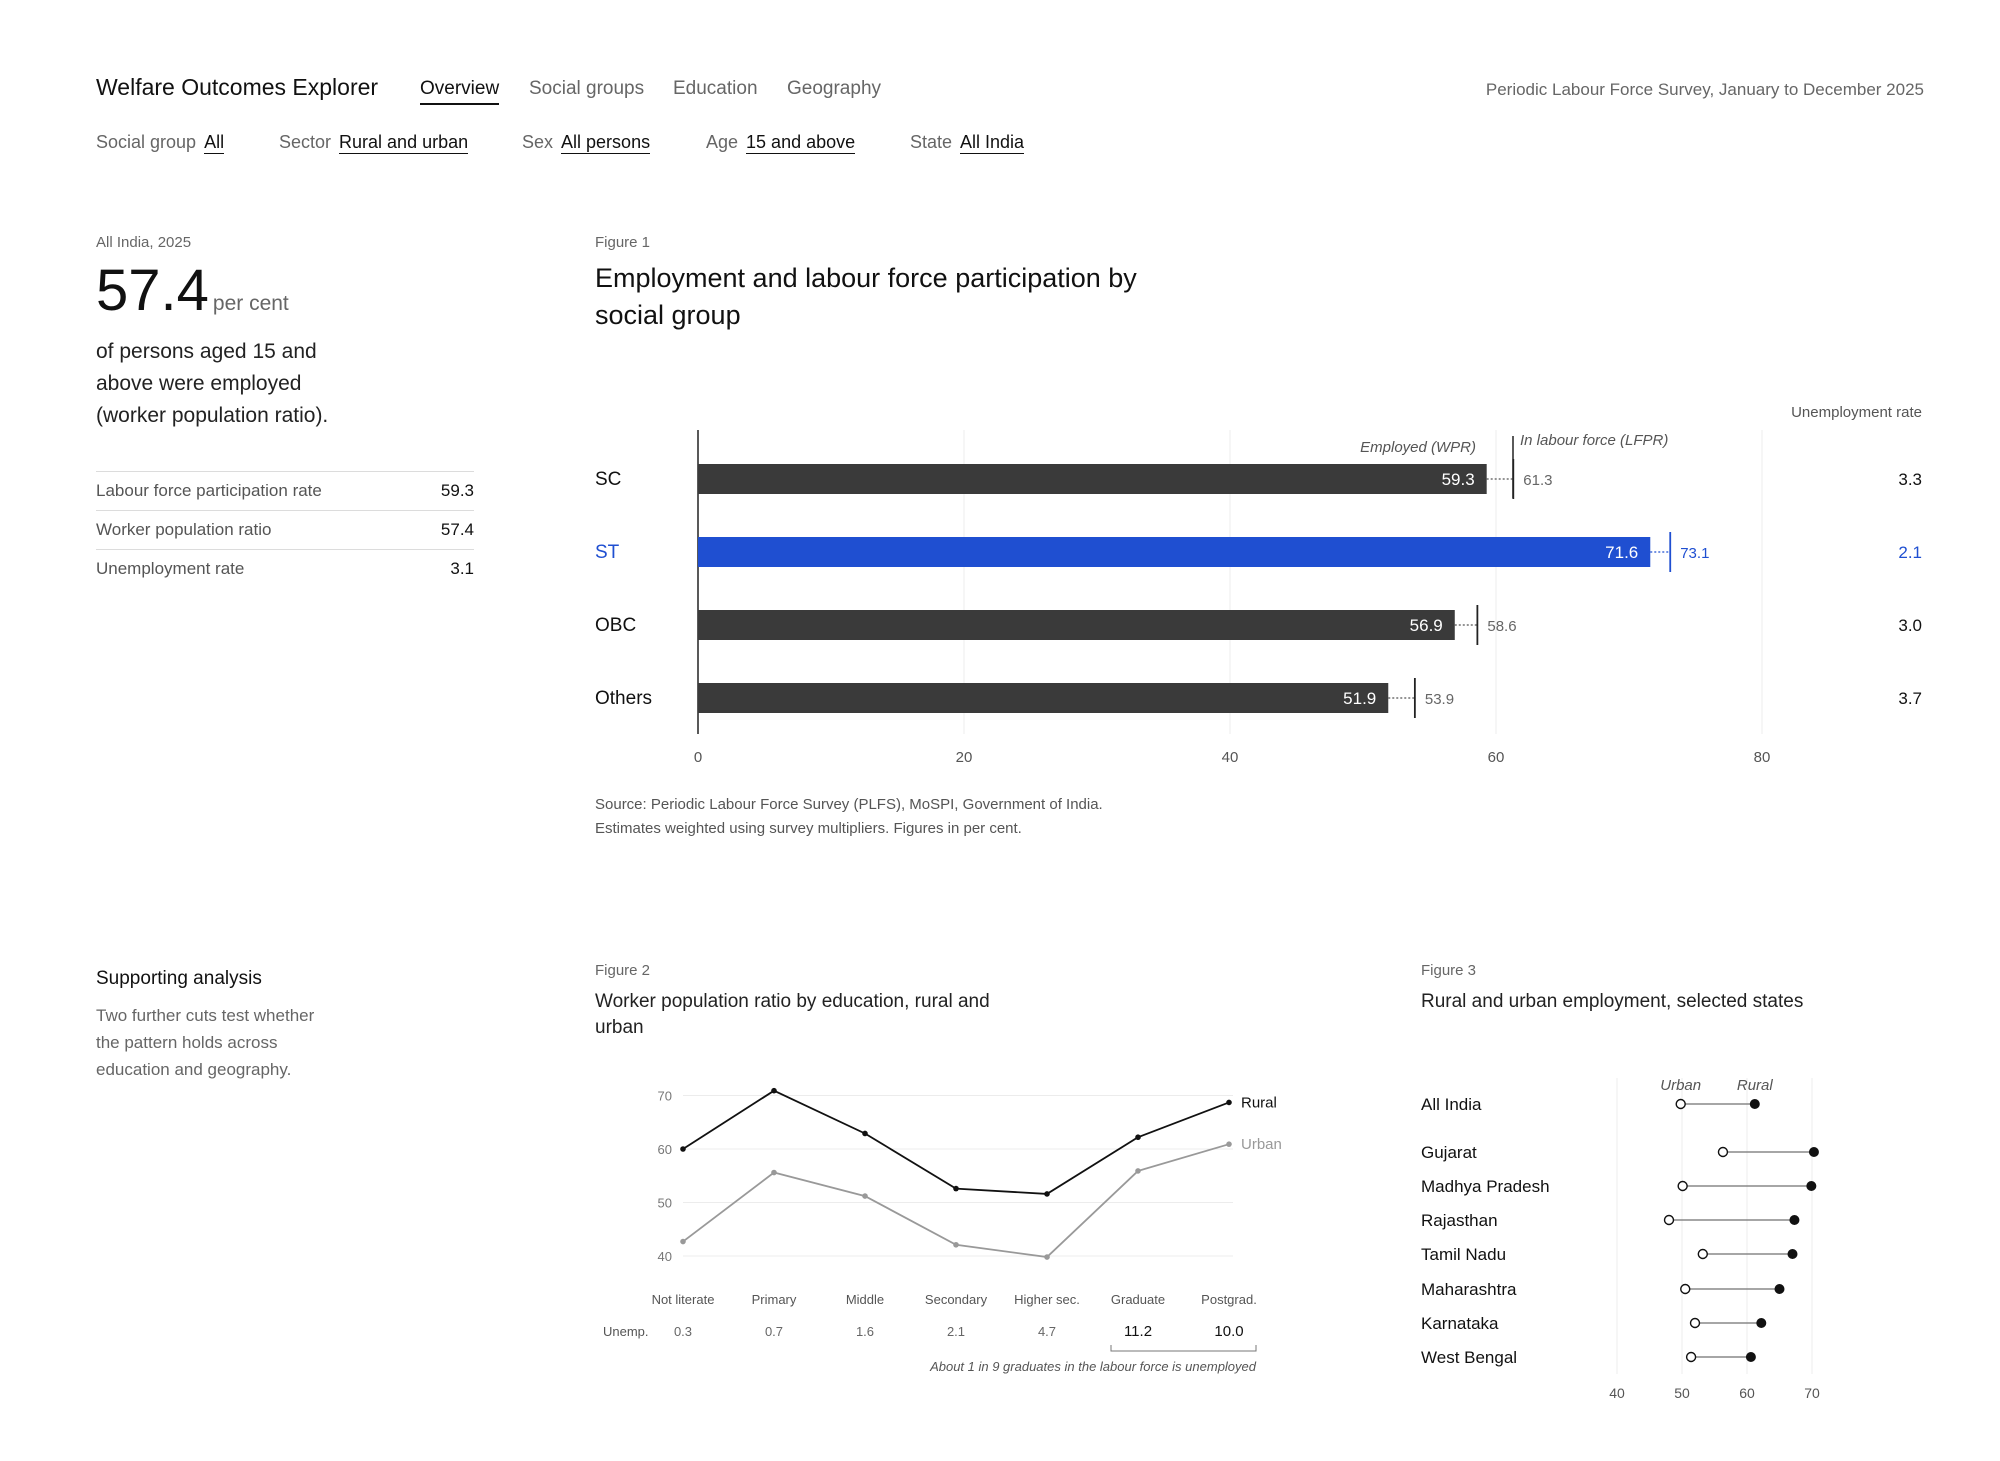 The width and height of the screenshot is (2000, 1461). What do you see at coordinates (214, 143) in the screenshot?
I see `filter-value: All` at bounding box center [214, 143].